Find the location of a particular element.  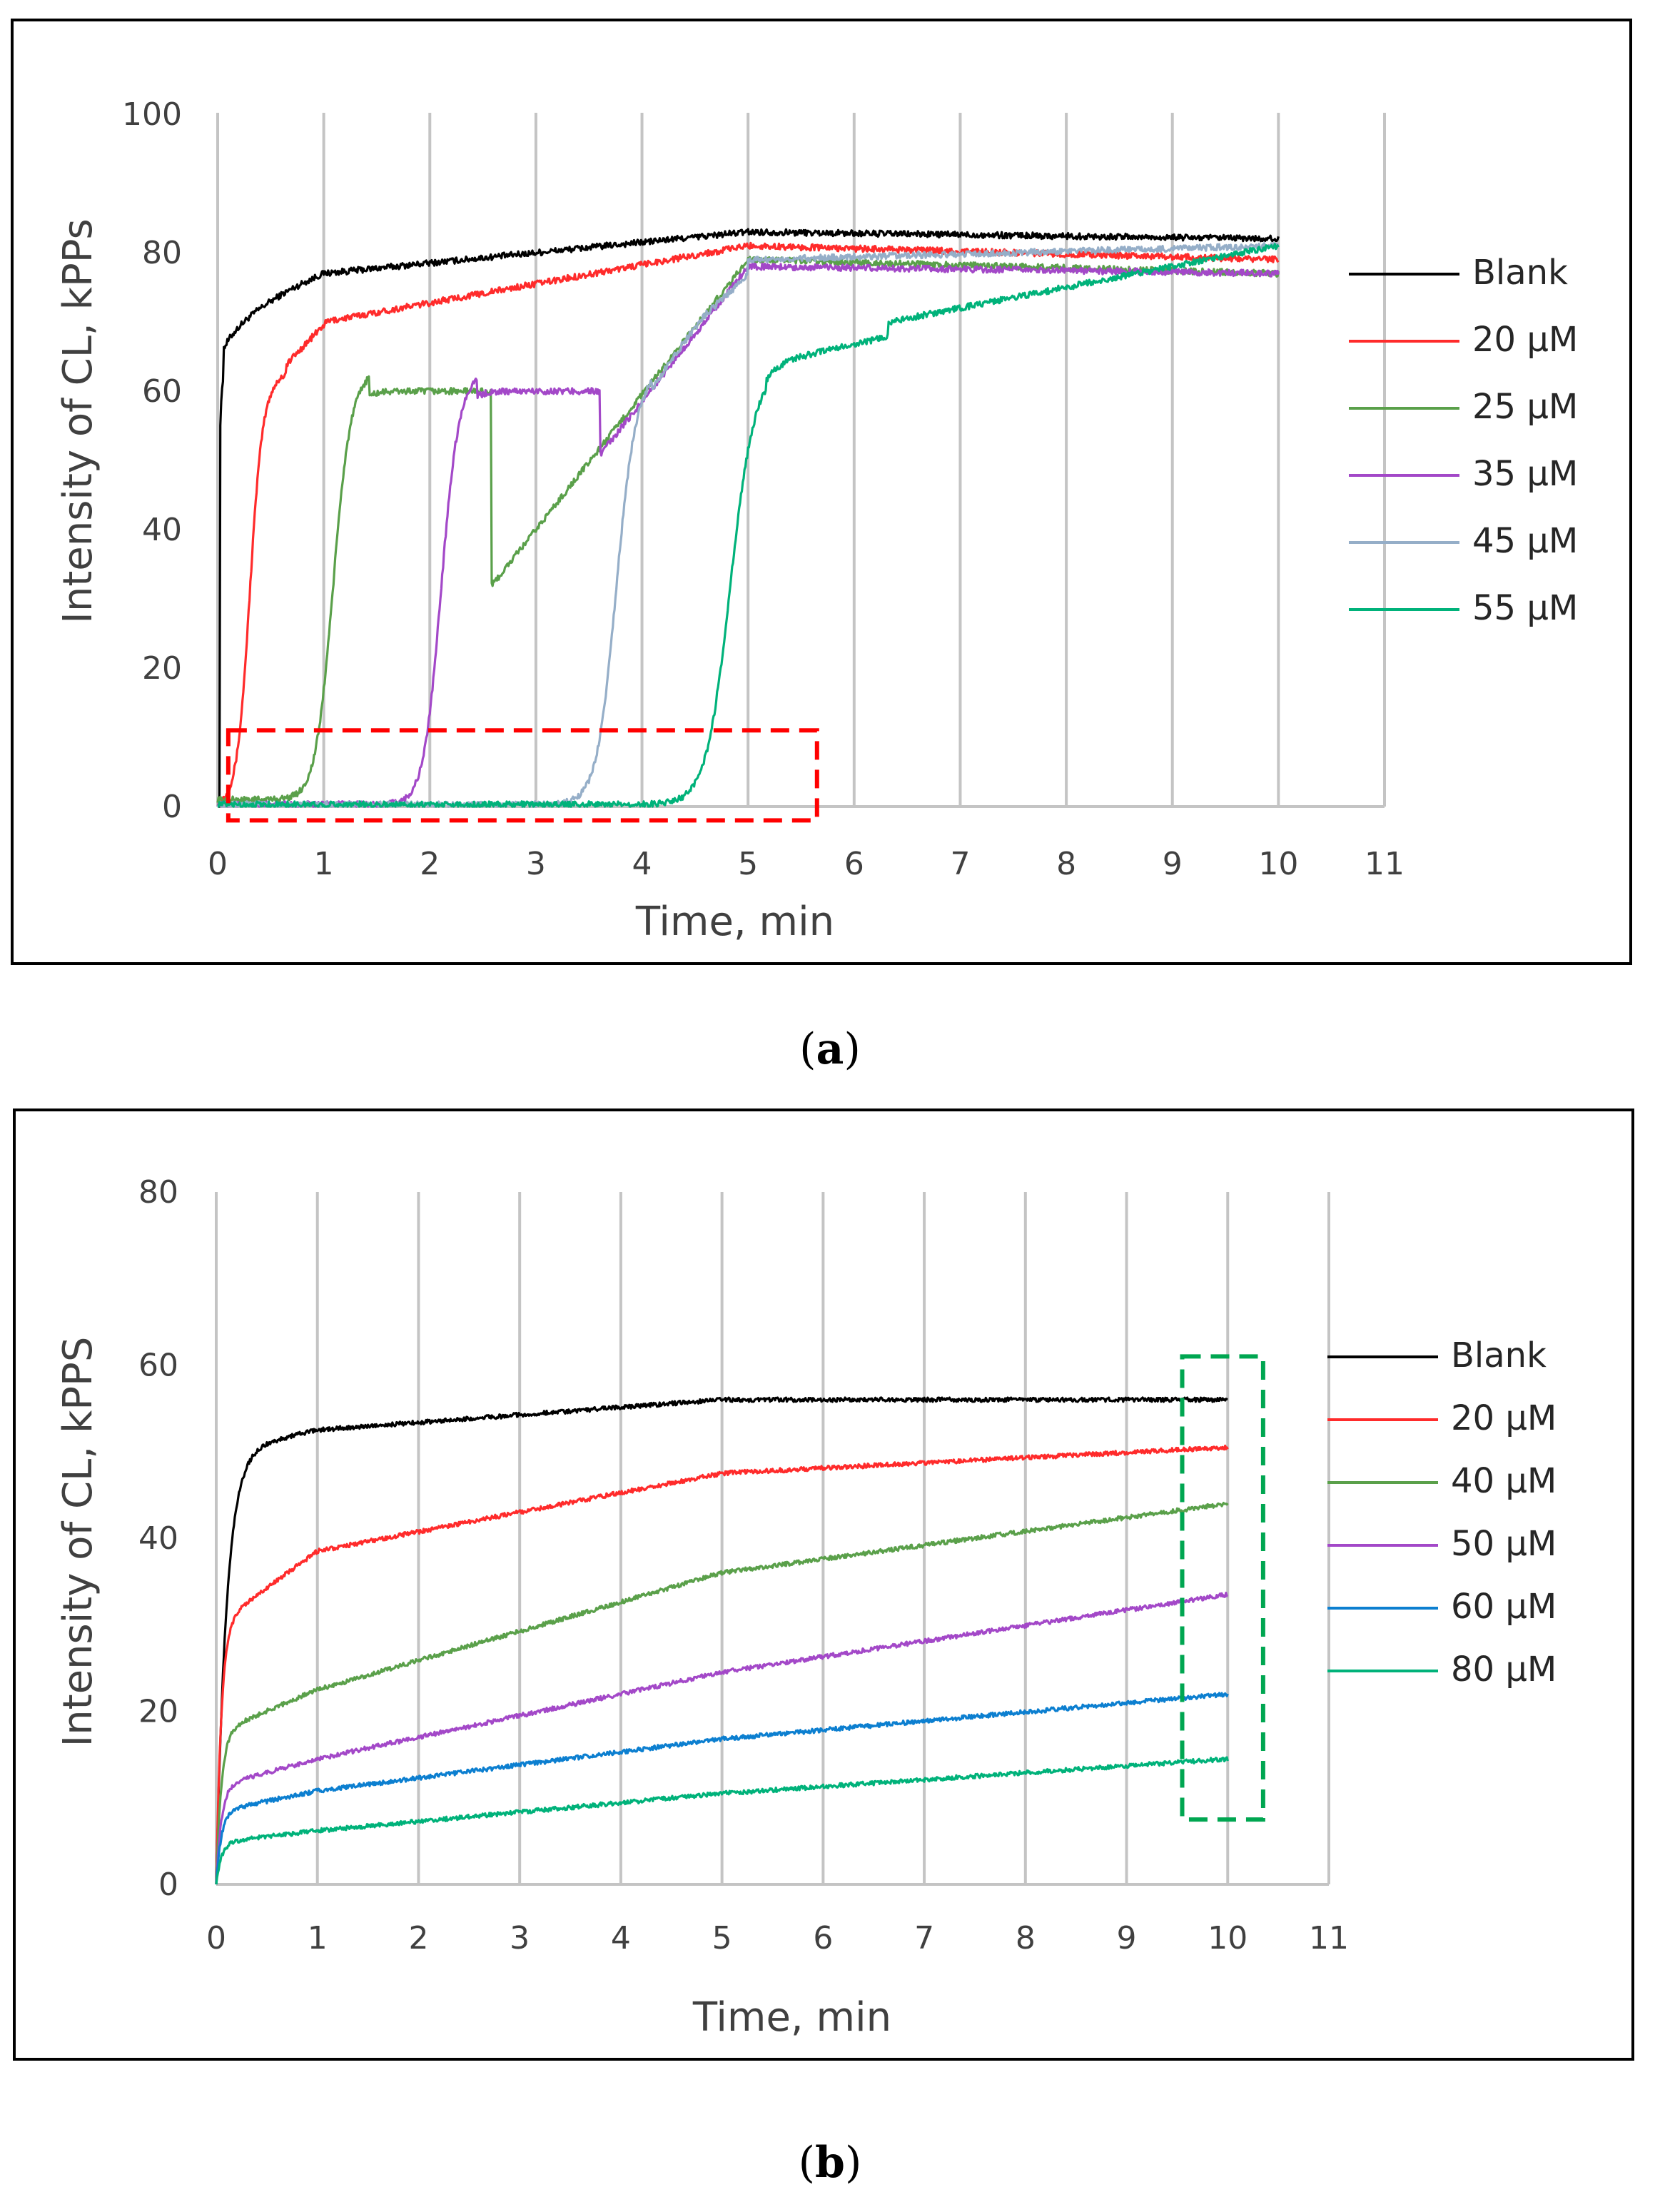

panel-a-x-tick-label: 9 is located at coordinates (1173, 864).